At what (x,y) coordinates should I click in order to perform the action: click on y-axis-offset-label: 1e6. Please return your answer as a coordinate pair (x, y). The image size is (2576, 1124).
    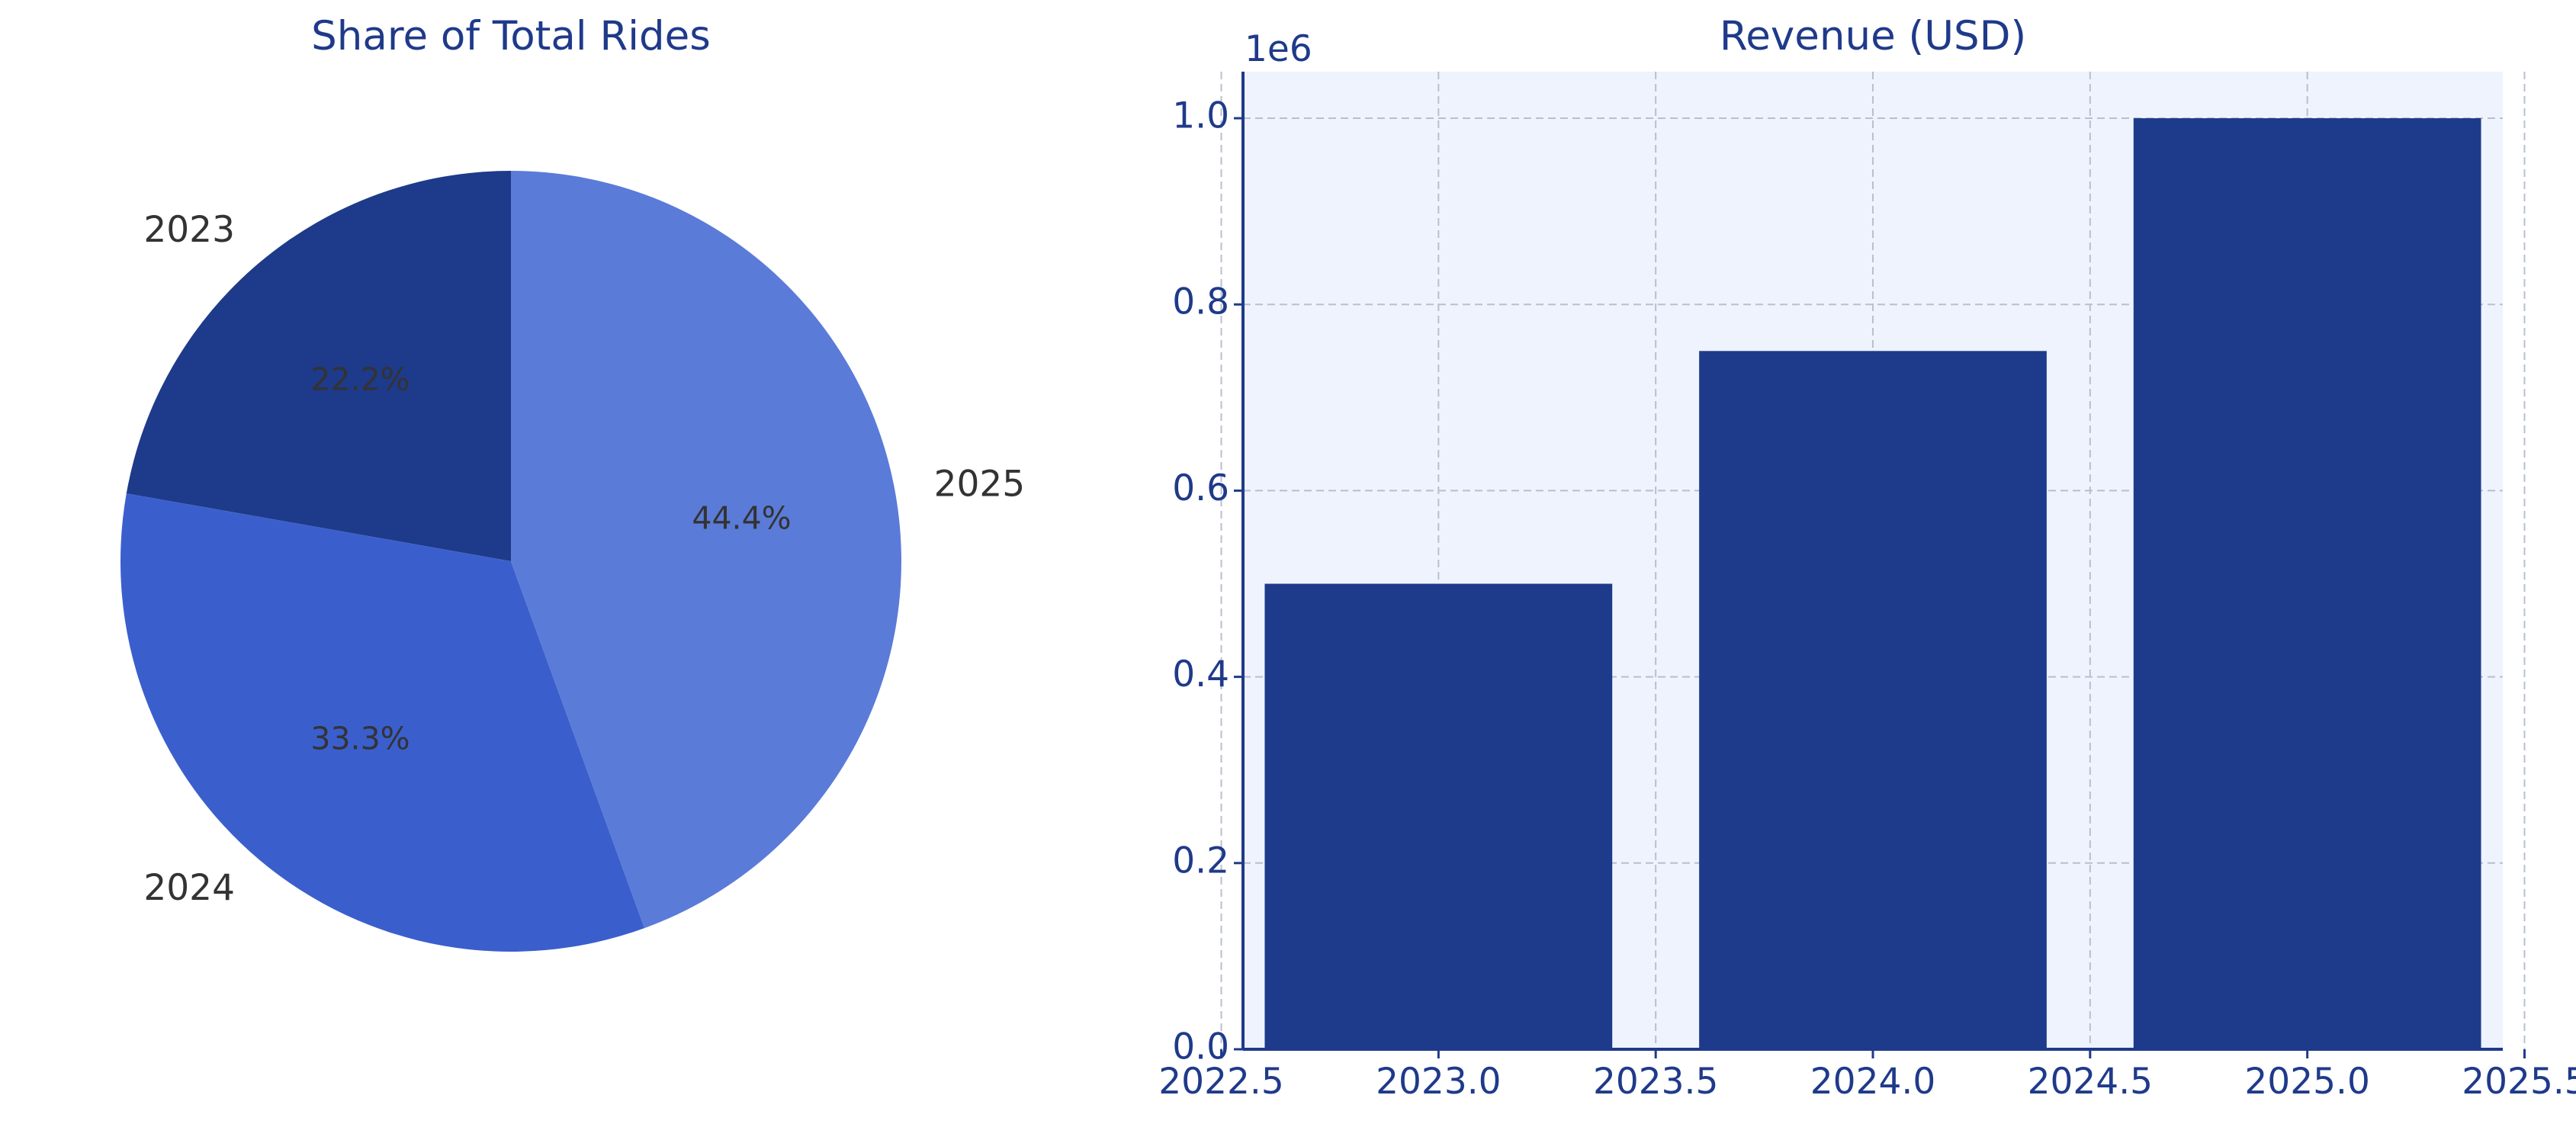
    Looking at the image, I should click on (1278, 49).